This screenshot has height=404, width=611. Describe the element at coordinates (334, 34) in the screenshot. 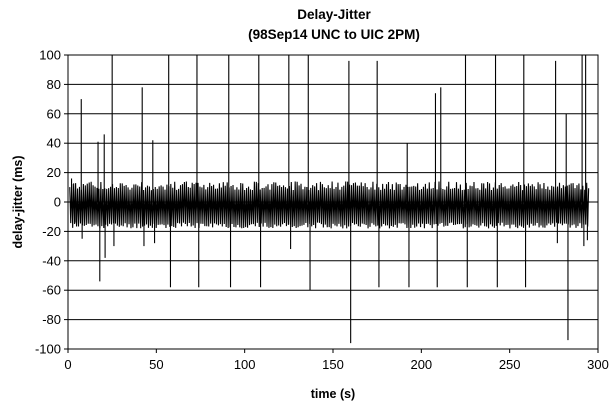

I see `chart-subtitle: (98Sep14 UNC to UIC 2PM)` at that location.